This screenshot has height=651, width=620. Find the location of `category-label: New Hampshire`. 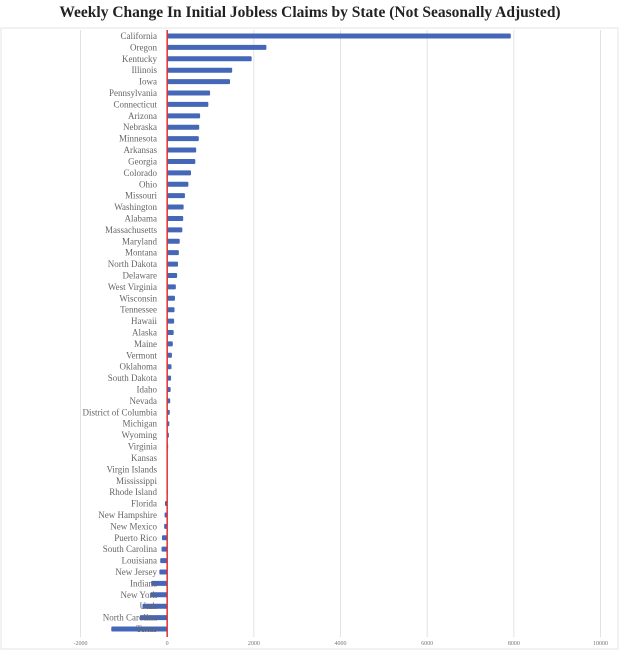

category-label: New Hampshire is located at coordinates (127, 515).